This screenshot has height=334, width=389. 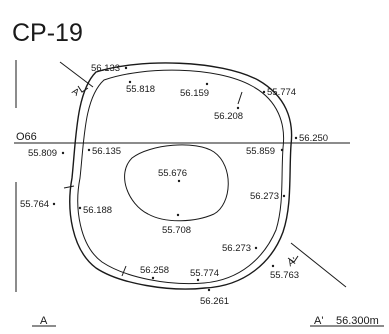 I want to click on svg-text: 56.208, so click(x=228, y=116).